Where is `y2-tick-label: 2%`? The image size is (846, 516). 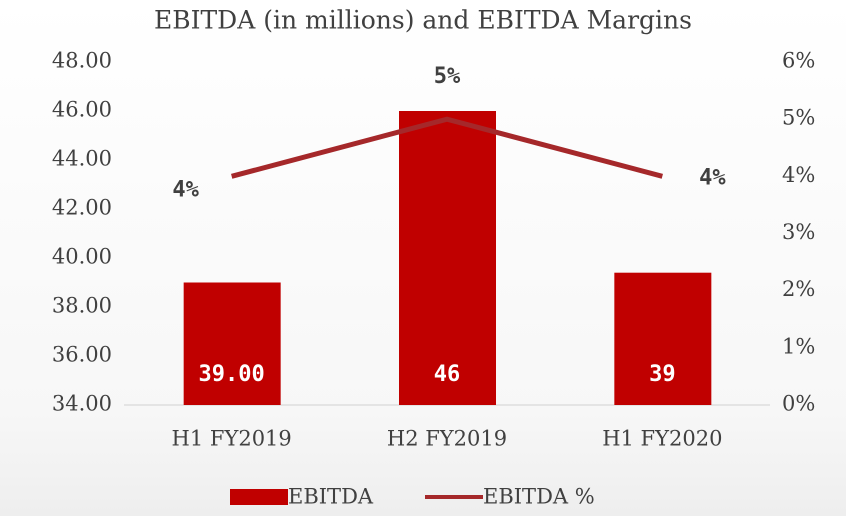 y2-tick-label: 2% is located at coordinates (798, 289).